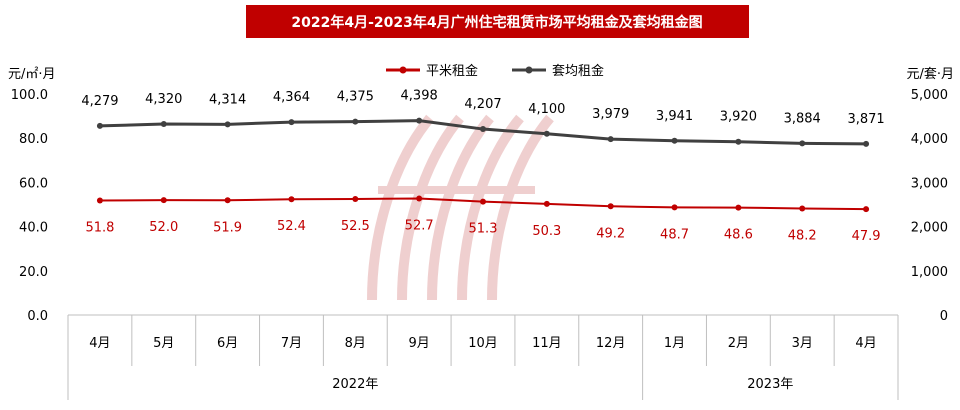  Describe the element at coordinates (33, 272) in the screenshot. I see `left-tick-label: 20.0` at that location.